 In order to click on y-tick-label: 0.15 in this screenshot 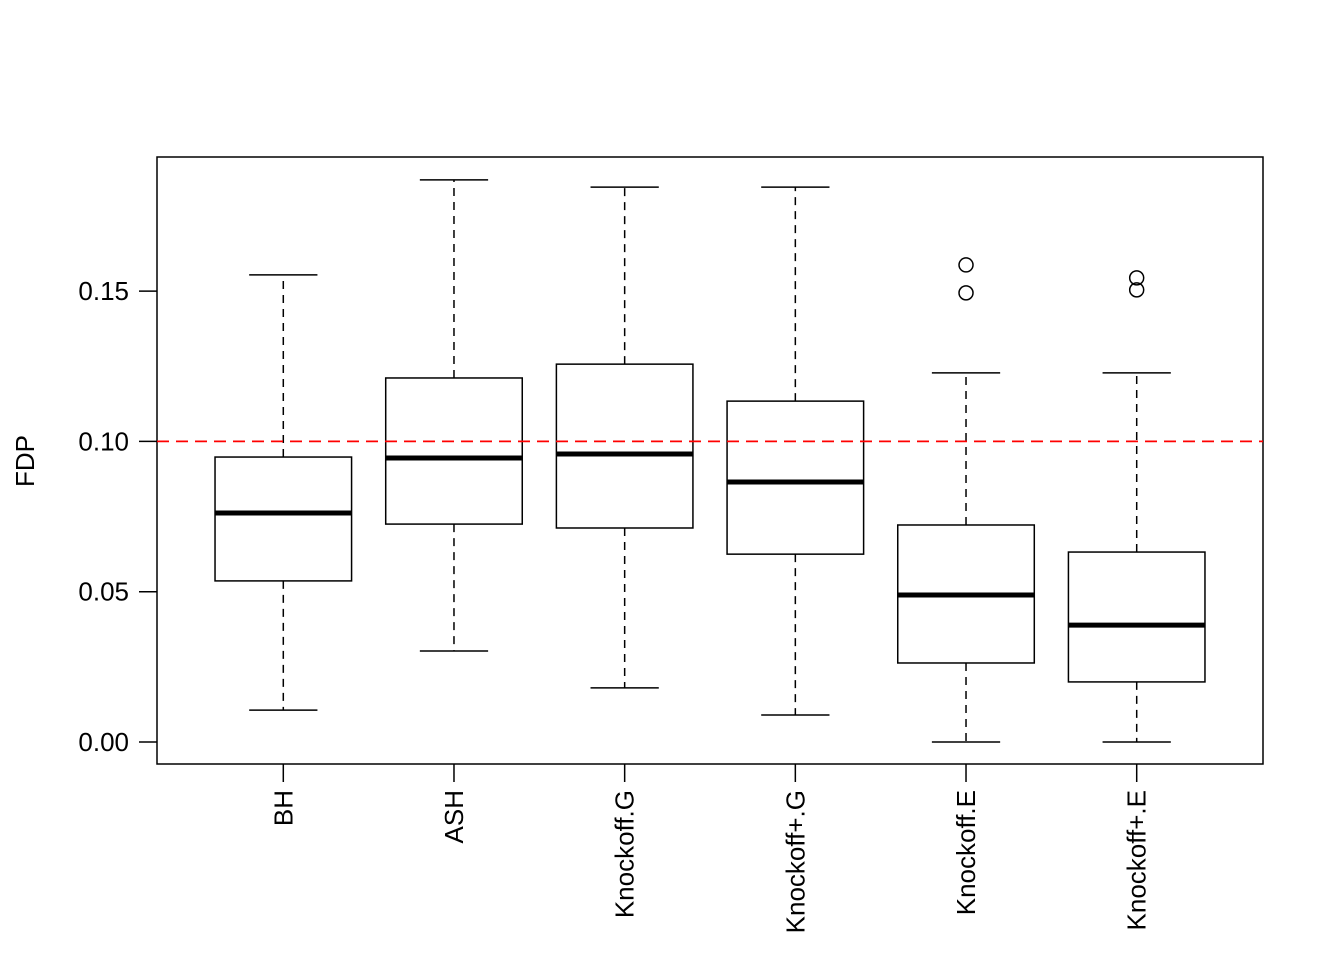, I will do `click(103, 291)`.